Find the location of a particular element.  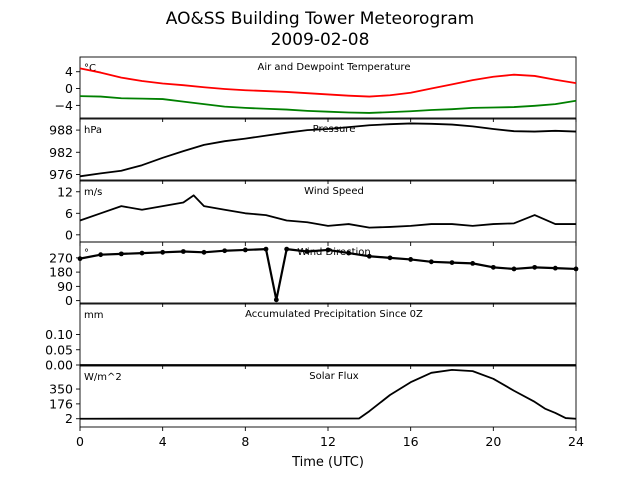

wind-speed-unit-label: m/s is located at coordinates (93, 192).